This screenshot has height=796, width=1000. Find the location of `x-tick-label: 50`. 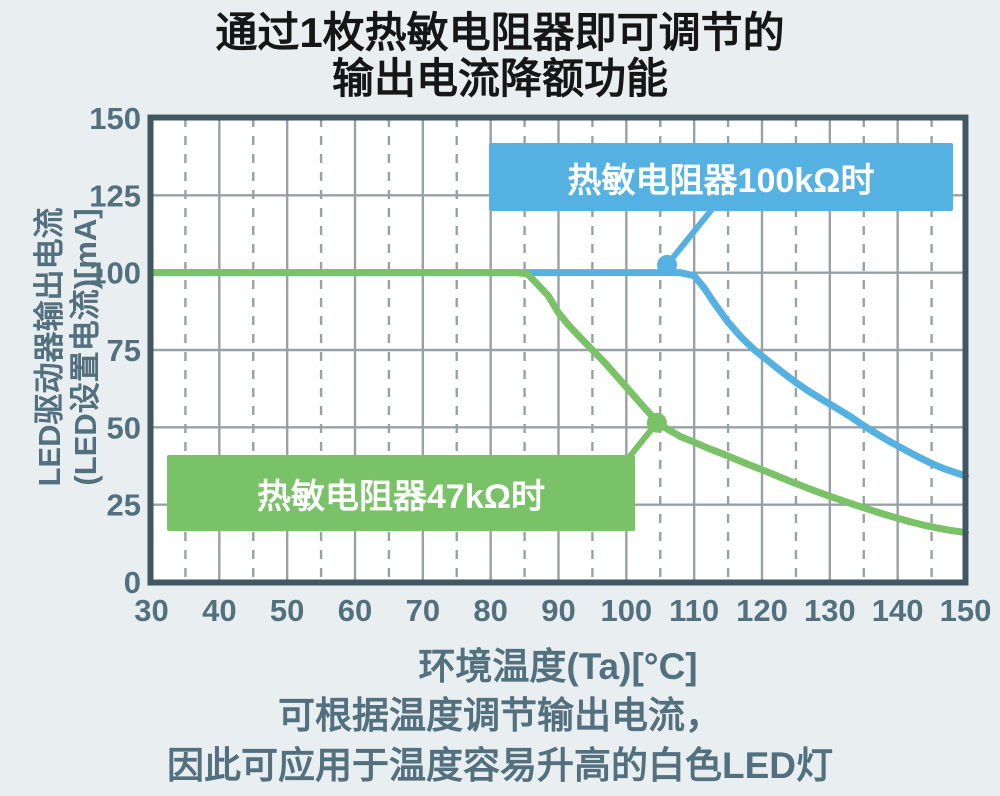

x-tick-label: 50 is located at coordinates (287, 610).